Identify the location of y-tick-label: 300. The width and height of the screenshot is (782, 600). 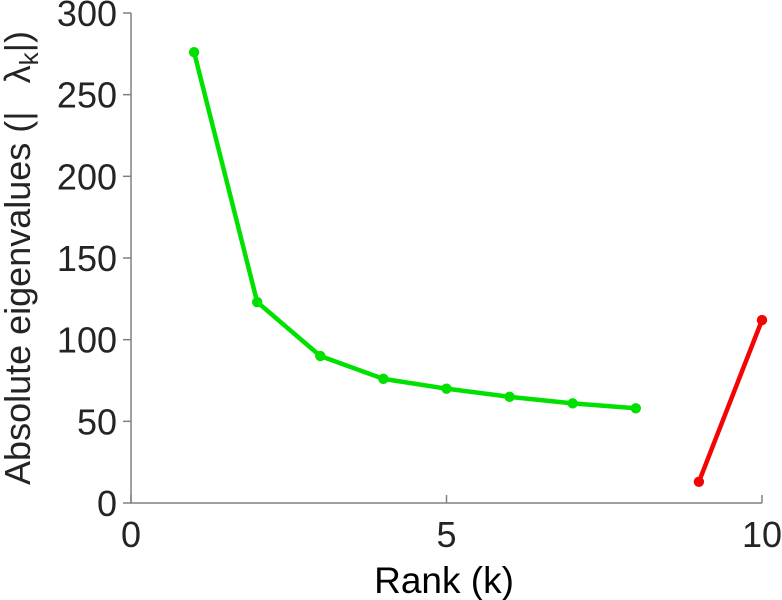
(87, 17).